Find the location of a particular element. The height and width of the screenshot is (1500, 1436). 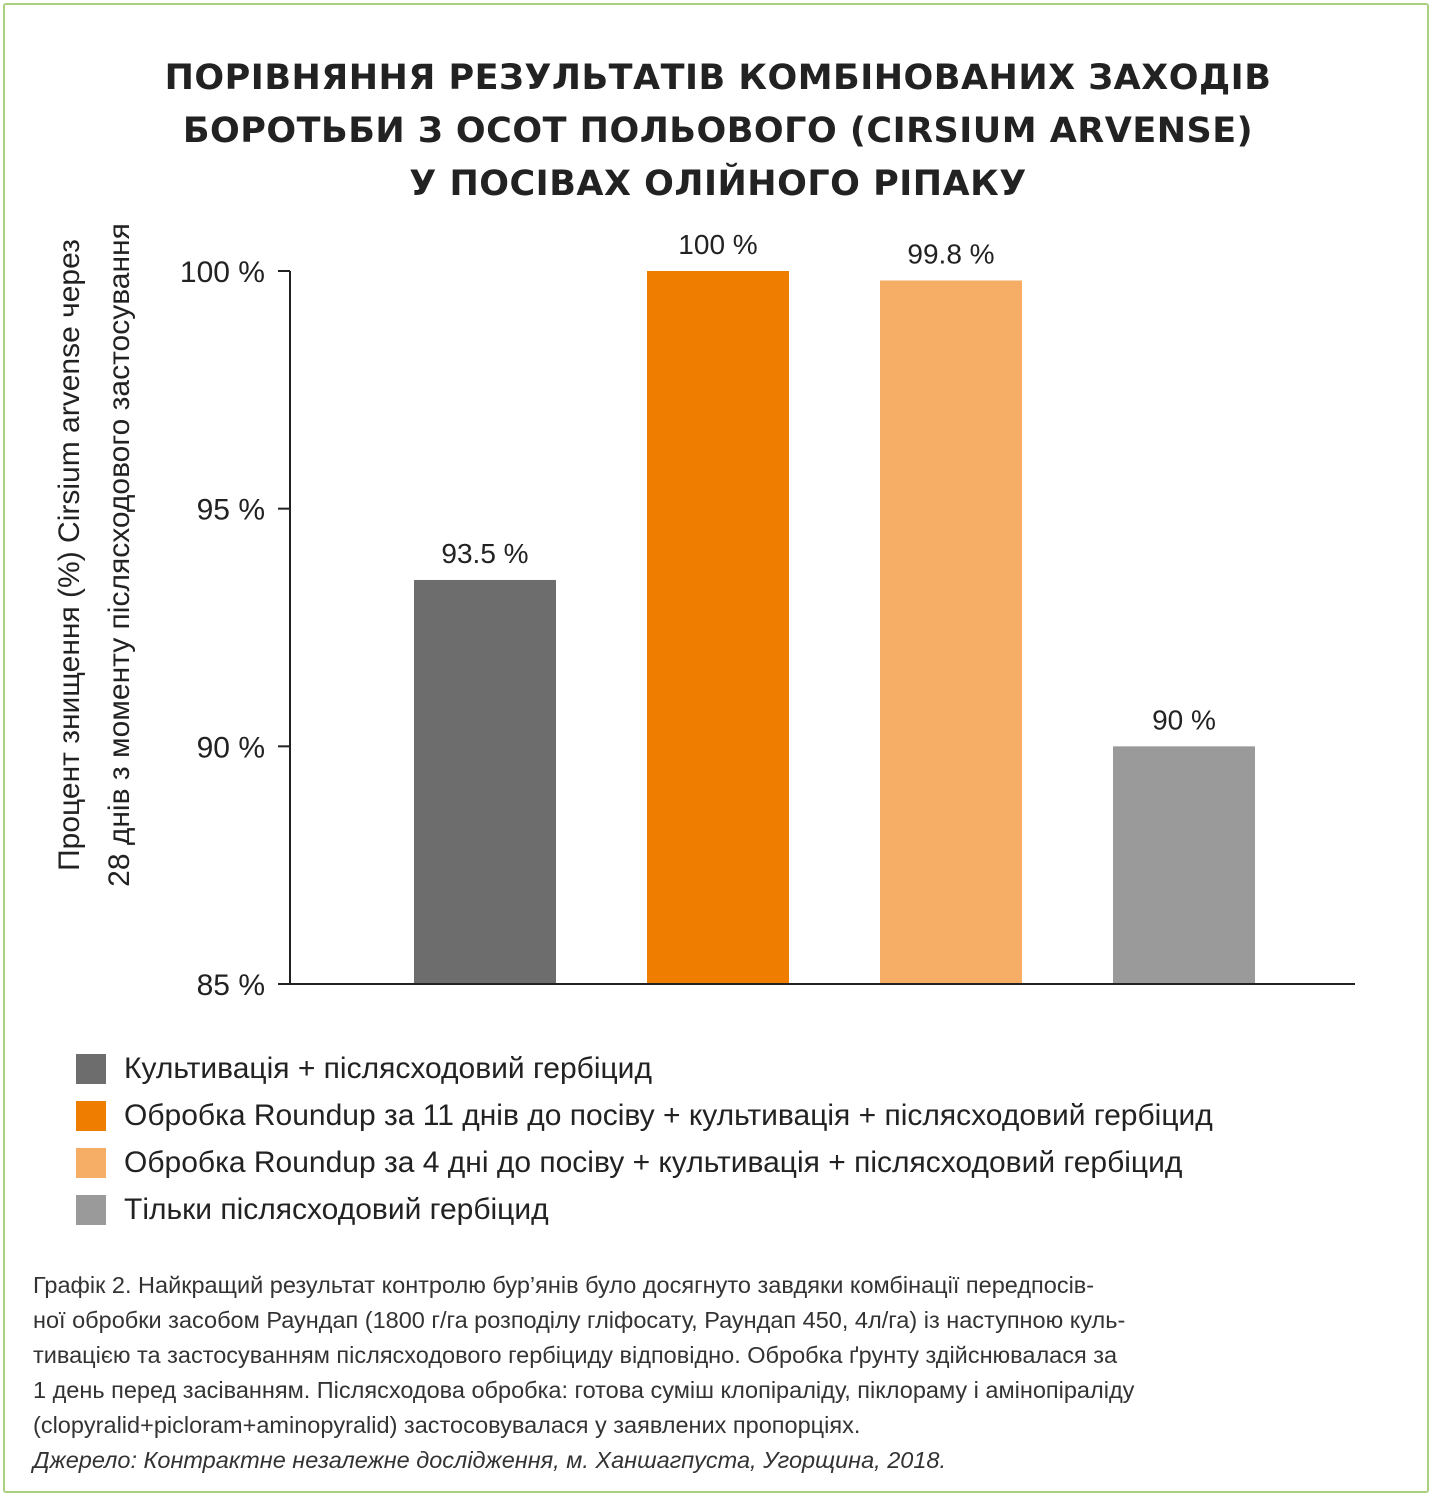

bar-value-label: 93.5 % is located at coordinates (484, 553).